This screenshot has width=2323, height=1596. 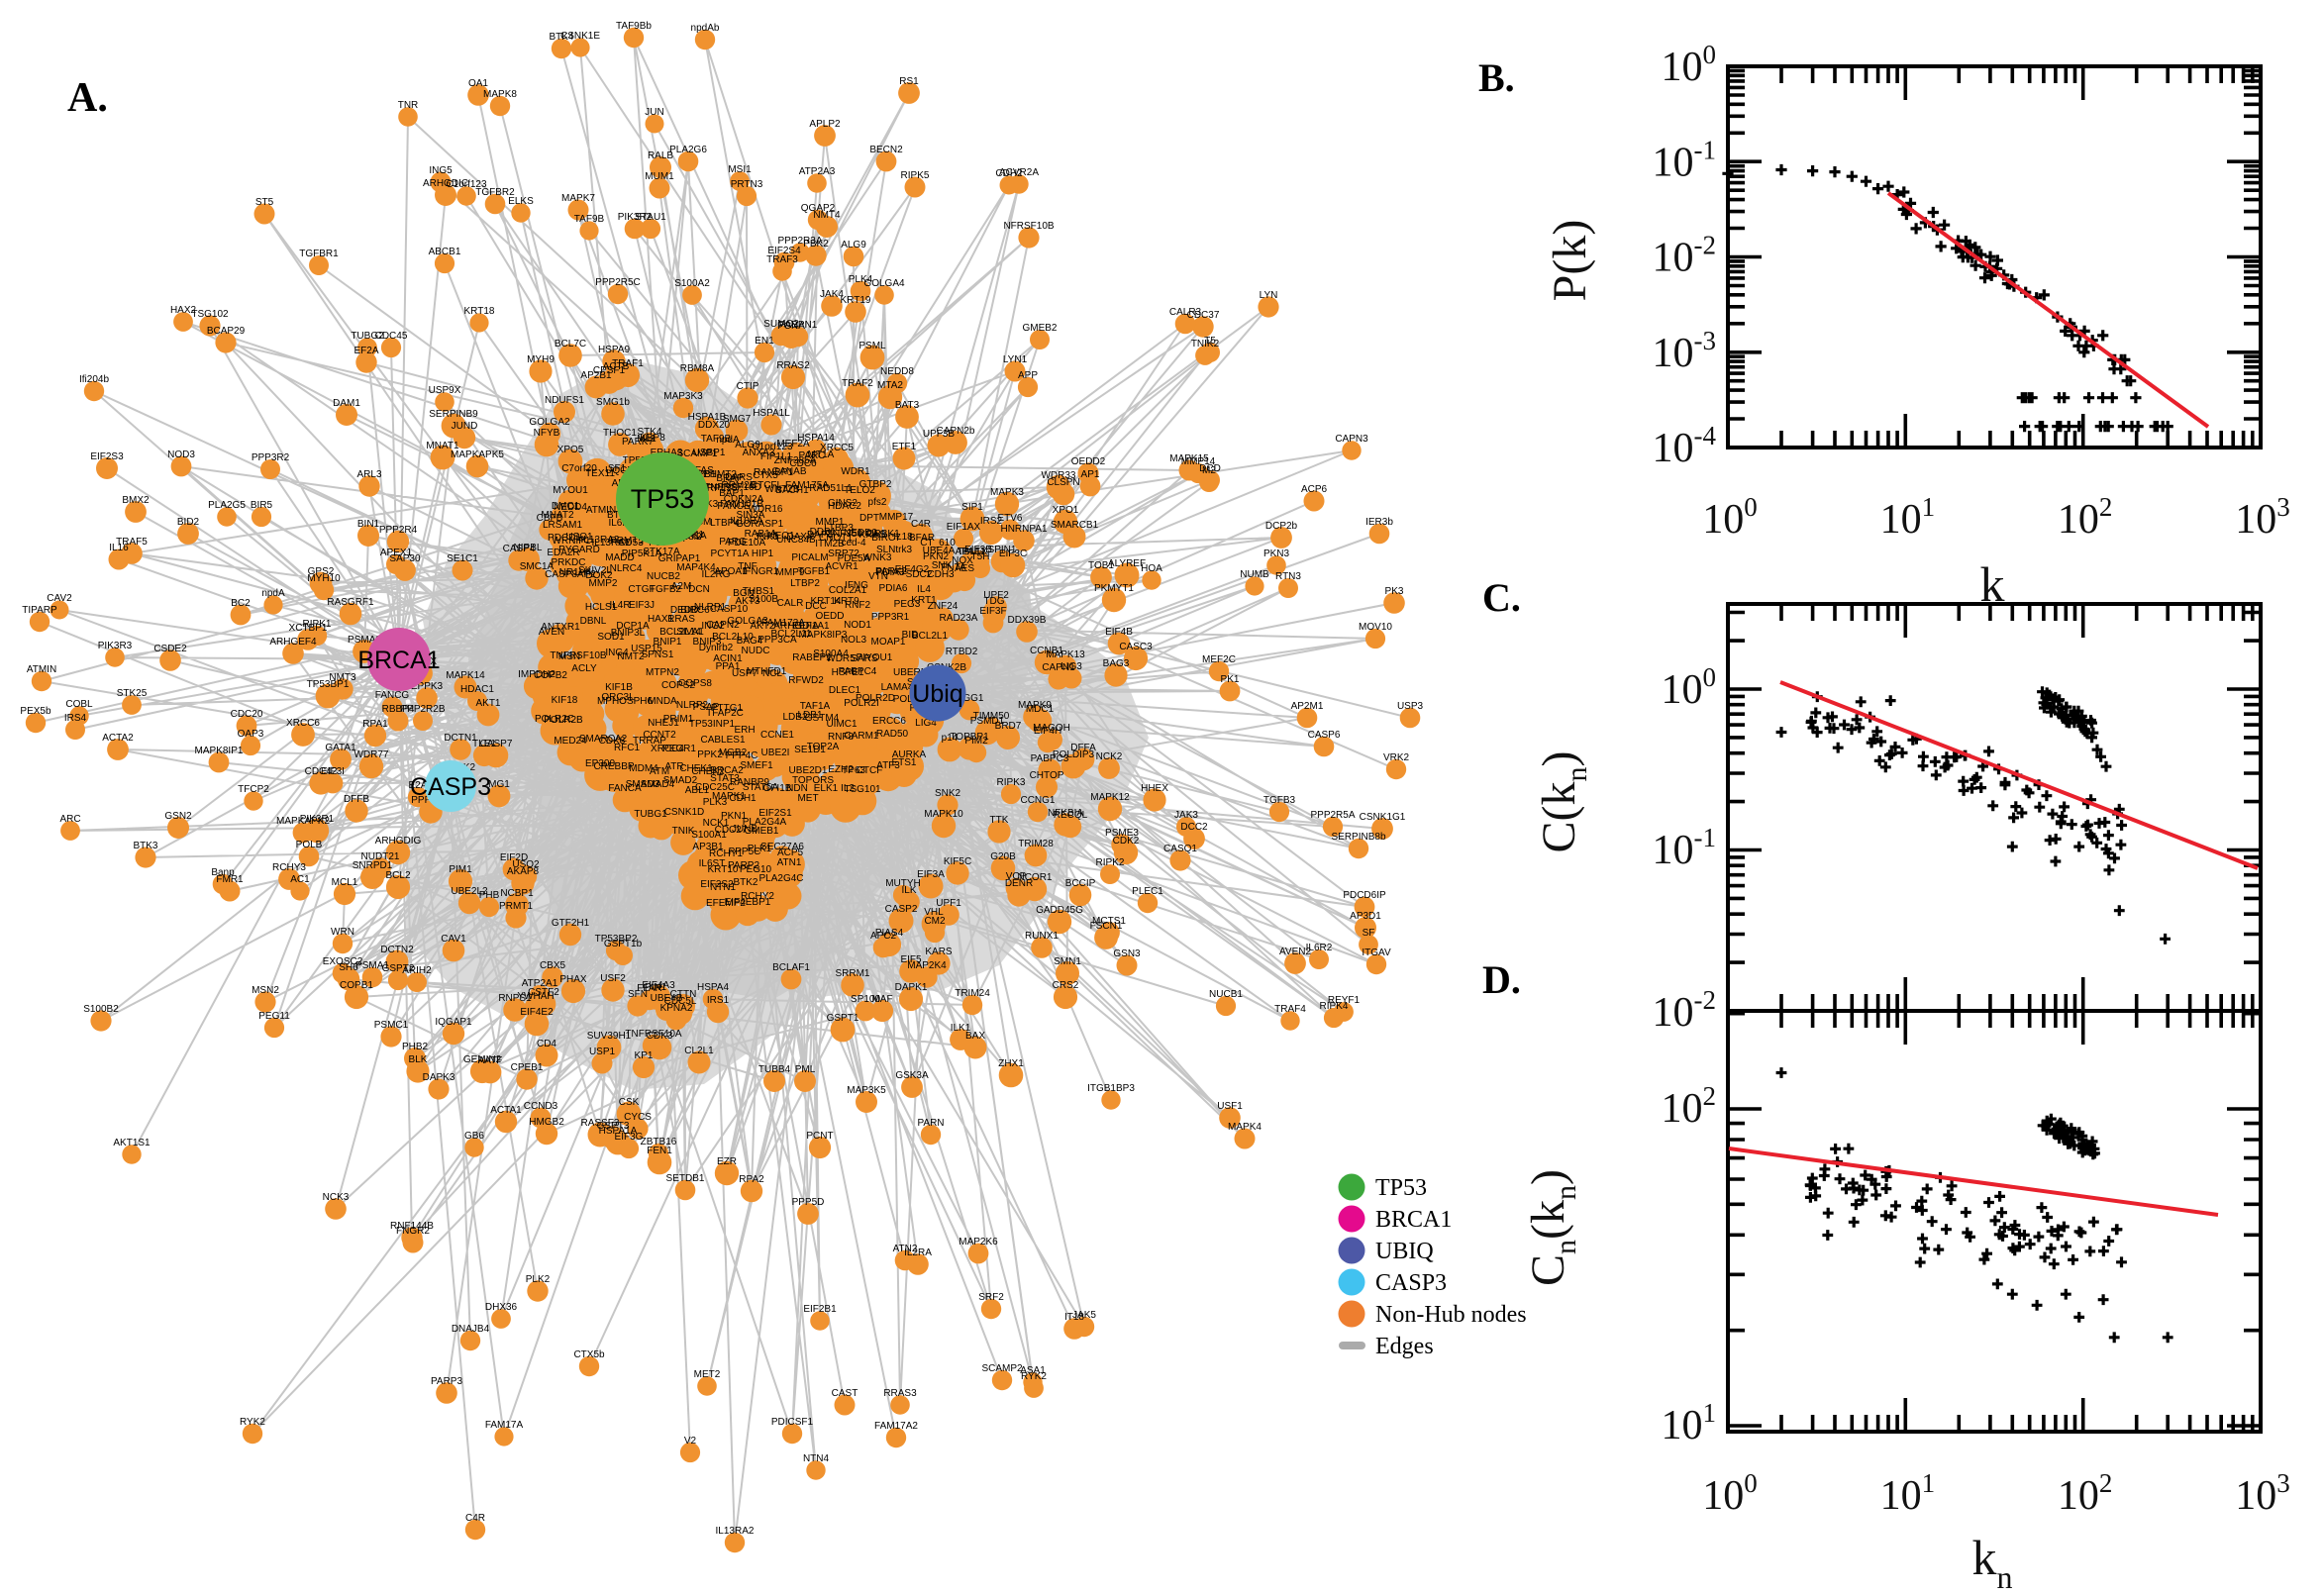 What do you see at coordinates (1324, 735) in the screenshot?
I see `svg-text: CASP6` at bounding box center [1324, 735].